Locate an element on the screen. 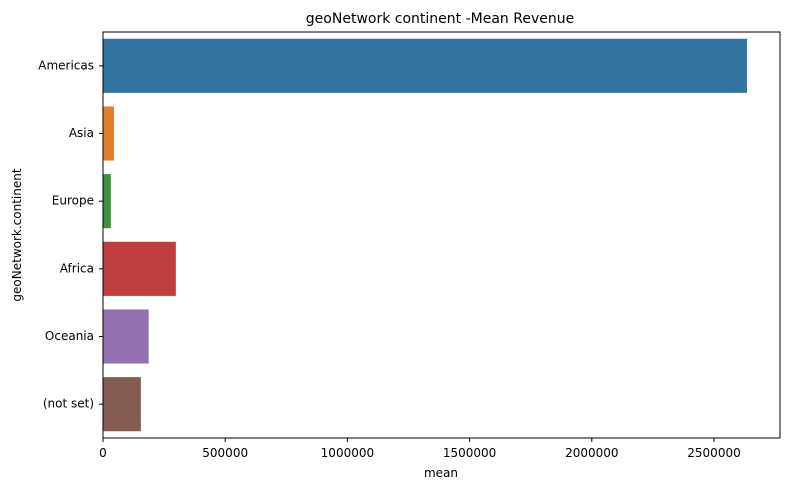 The height and width of the screenshot is (494, 790). bar-africa is located at coordinates (139, 268).